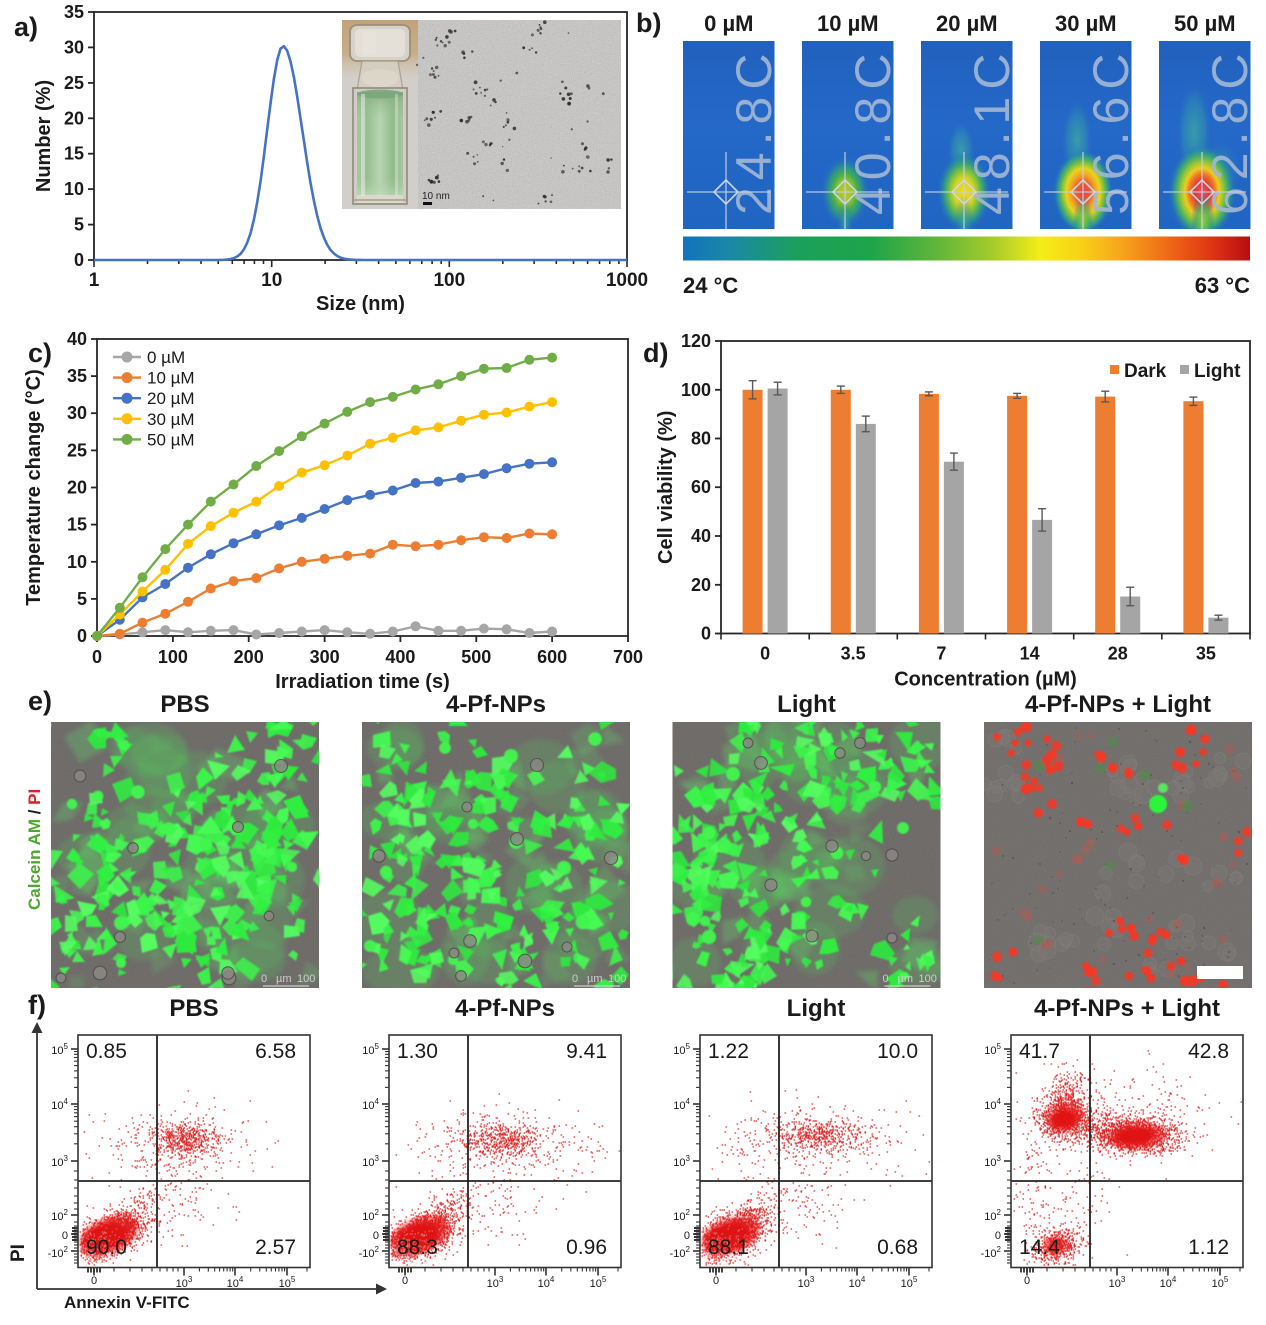  I want to click on svg-text: 700, so click(628, 657).